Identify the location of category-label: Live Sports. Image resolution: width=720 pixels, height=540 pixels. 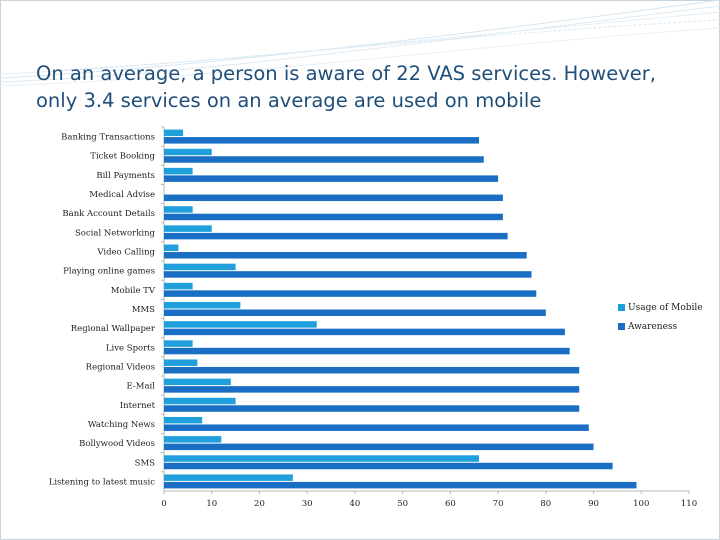
(130, 348).